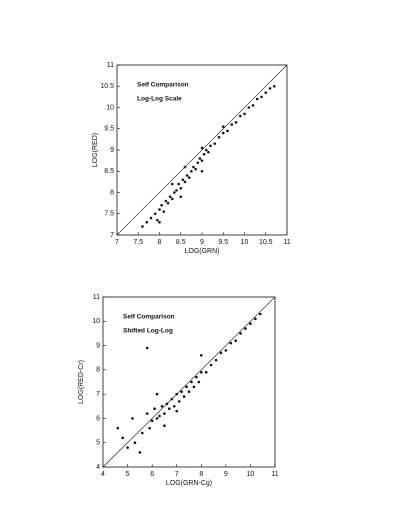 This screenshot has width=400, height=520. I want to click on x-tick-label: 9.5, so click(223, 242).